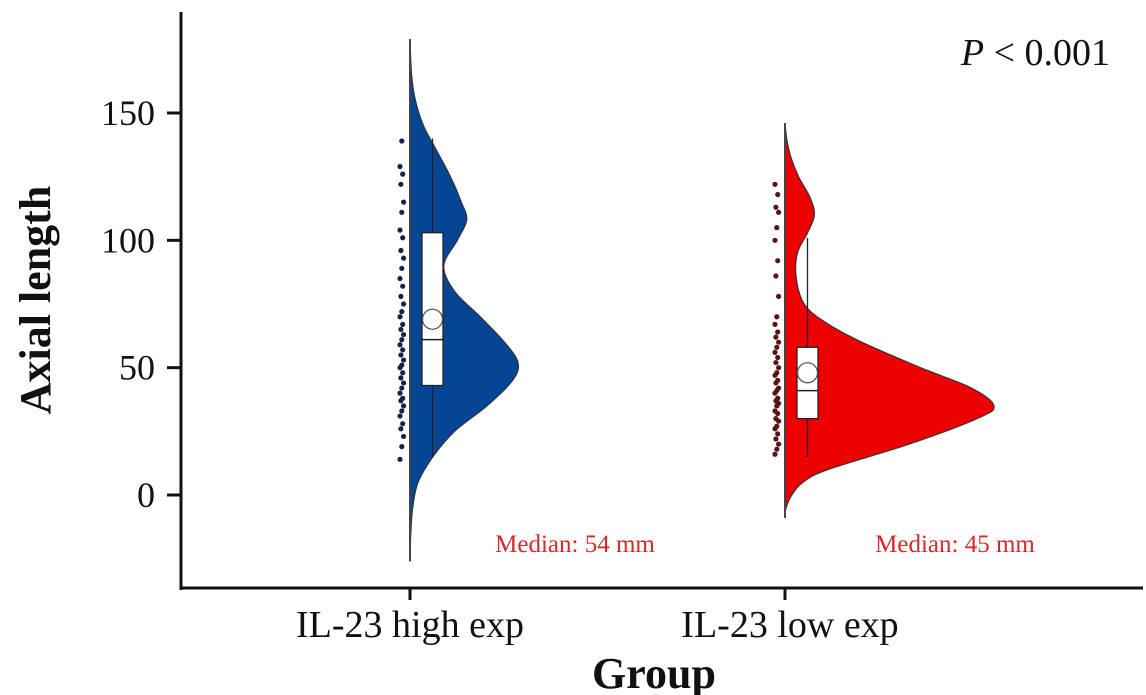 The width and height of the screenshot is (1146, 695). Describe the element at coordinates (35, 300) in the screenshot. I see `y-axis-title: Axial length` at that location.